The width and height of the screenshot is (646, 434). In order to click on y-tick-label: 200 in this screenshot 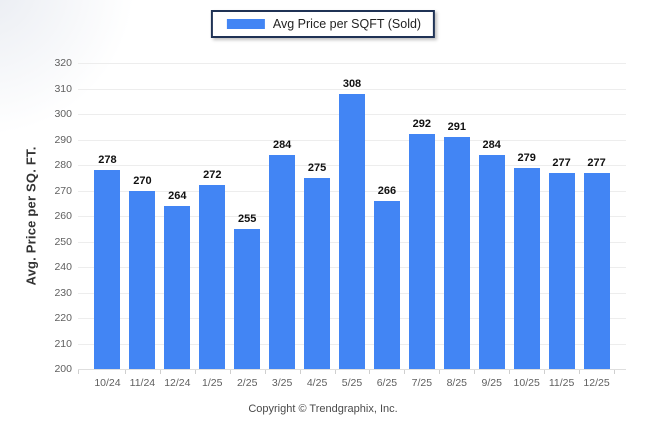, I will do `click(63, 369)`.